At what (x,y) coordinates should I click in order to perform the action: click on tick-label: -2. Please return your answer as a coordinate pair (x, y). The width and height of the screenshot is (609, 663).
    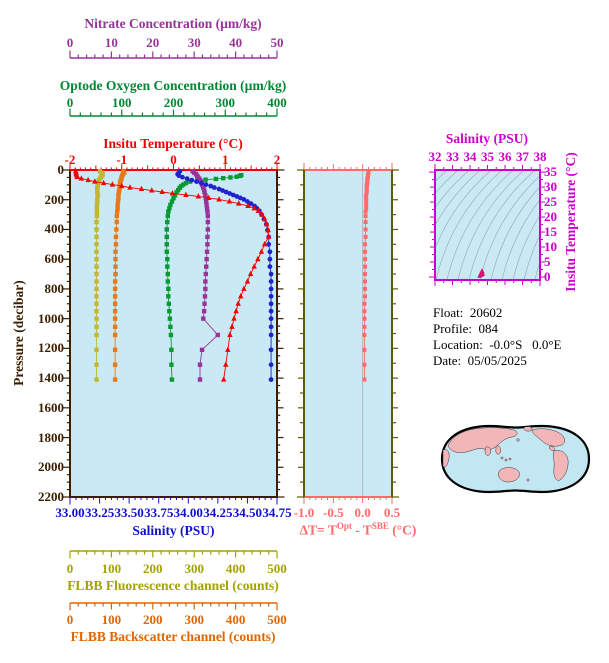
    Looking at the image, I should click on (70, 159).